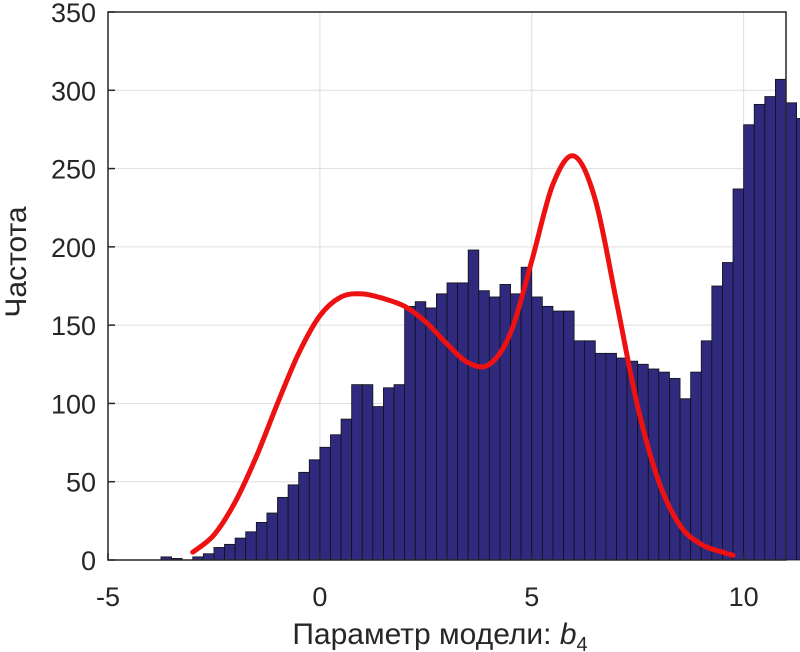 The width and height of the screenshot is (800, 652). What do you see at coordinates (744, 597) in the screenshot?
I see `x-tick-label: 10` at bounding box center [744, 597].